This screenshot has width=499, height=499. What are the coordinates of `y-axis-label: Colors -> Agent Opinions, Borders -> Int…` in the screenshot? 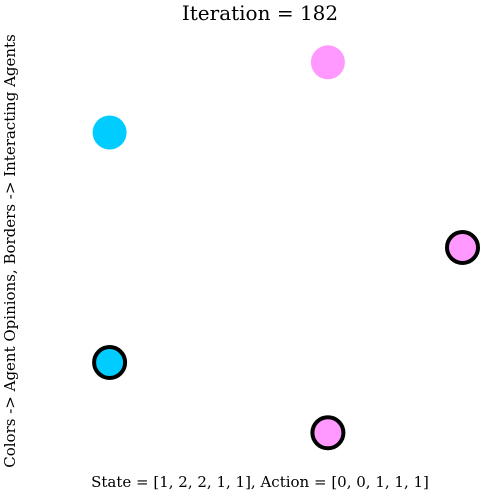 It's located at (10, 251).